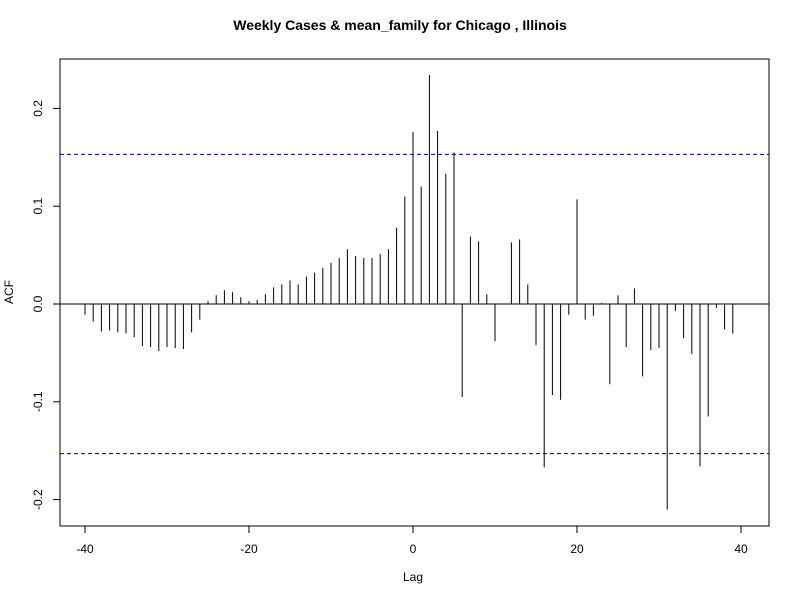  Describe the element at coordinates (38, 303) in the screenshot. I see `y-tick-label: 0.0` at that location.